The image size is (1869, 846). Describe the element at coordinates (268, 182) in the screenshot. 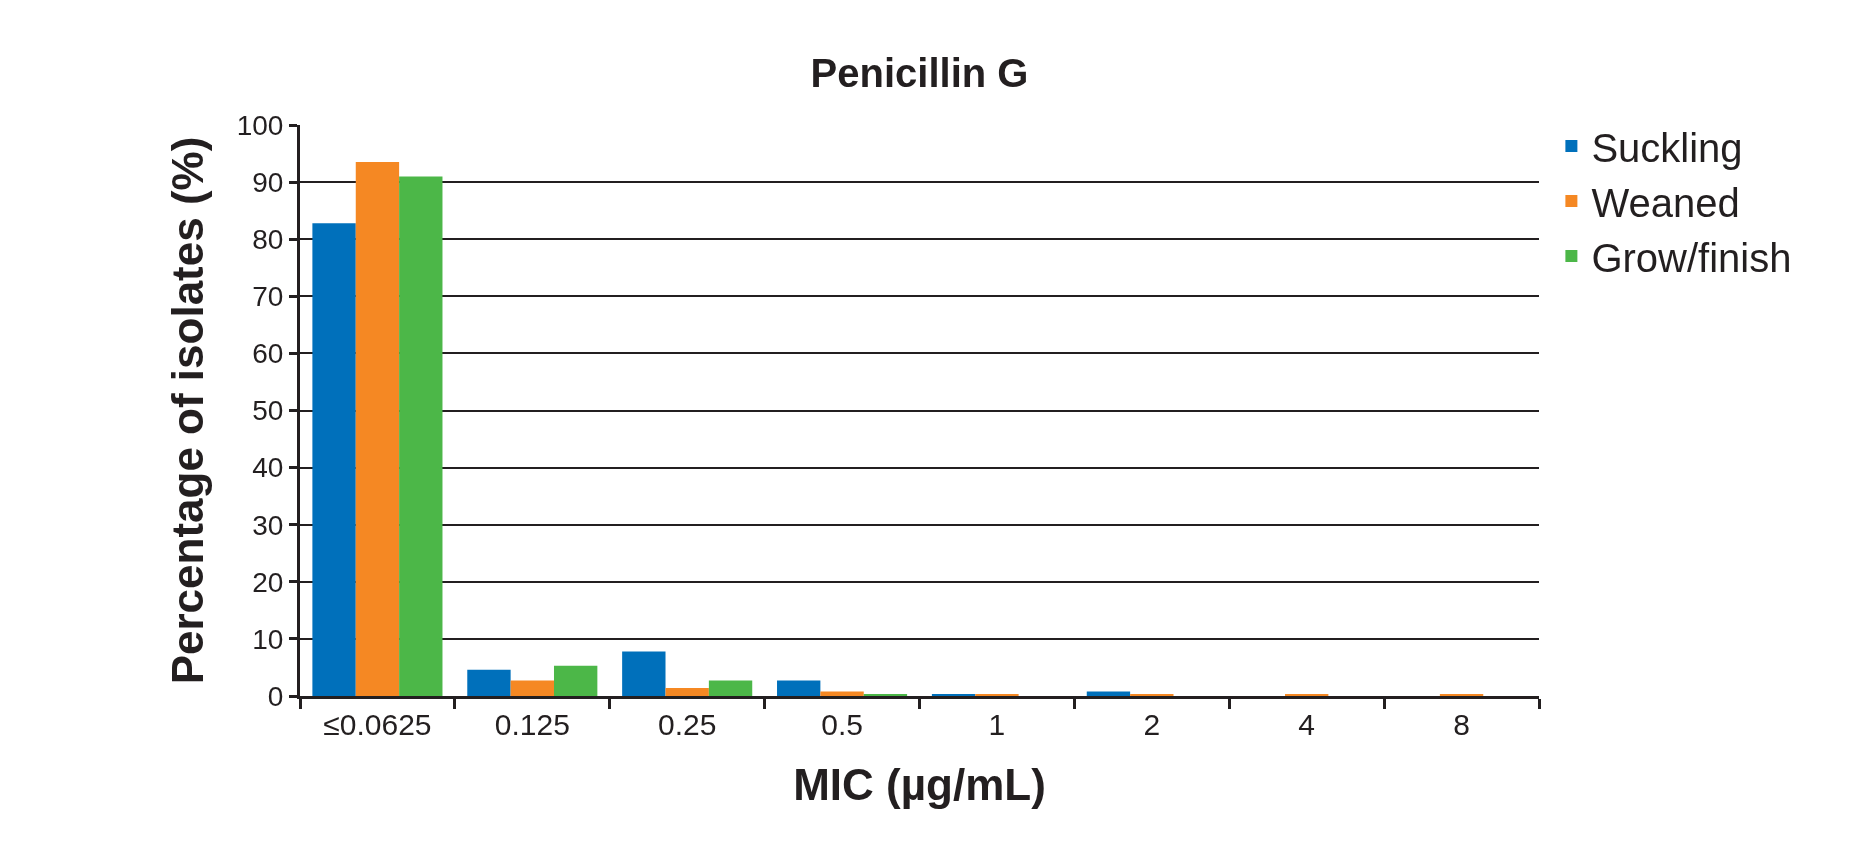

I see `y-tick-label: 90` at that location.